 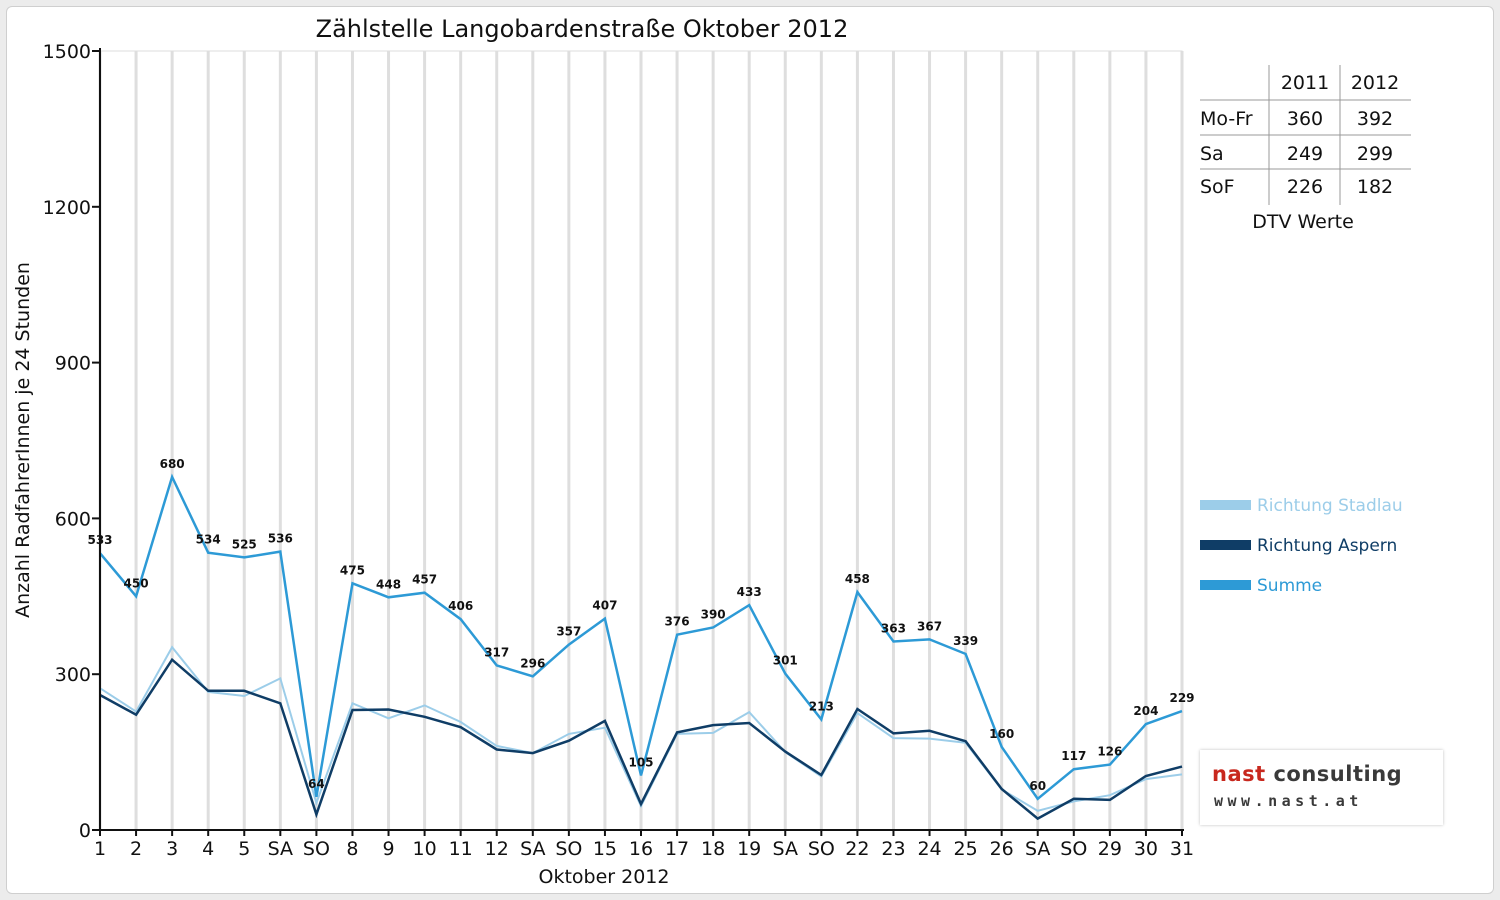 What do you see at coordinates (73, 364) in the screenshot?
I see `y-tick-label: 900` at bounding box center [73, 364].